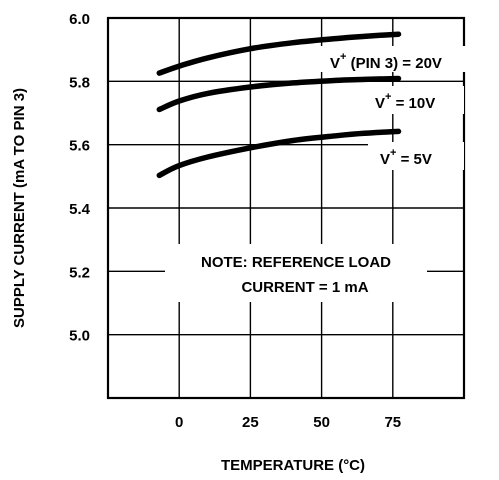 The image size is (499, 480). What do you see at coordinates (79, 336) in the screenshot?
I see `y-tick-label: 5.0` at bounding box center [79, 336].